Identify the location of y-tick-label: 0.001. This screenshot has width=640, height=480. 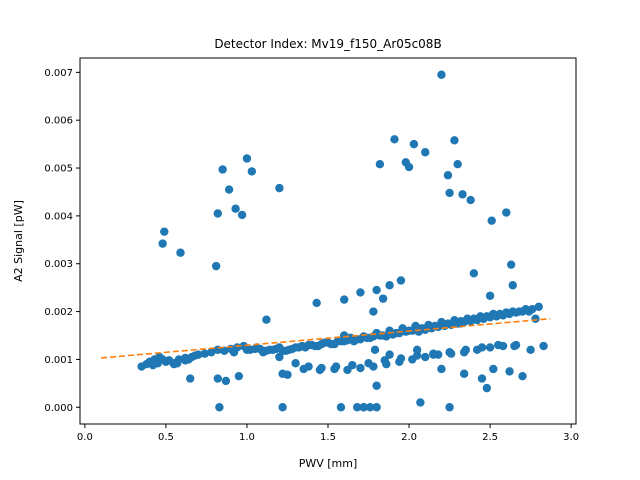
(58, 360).